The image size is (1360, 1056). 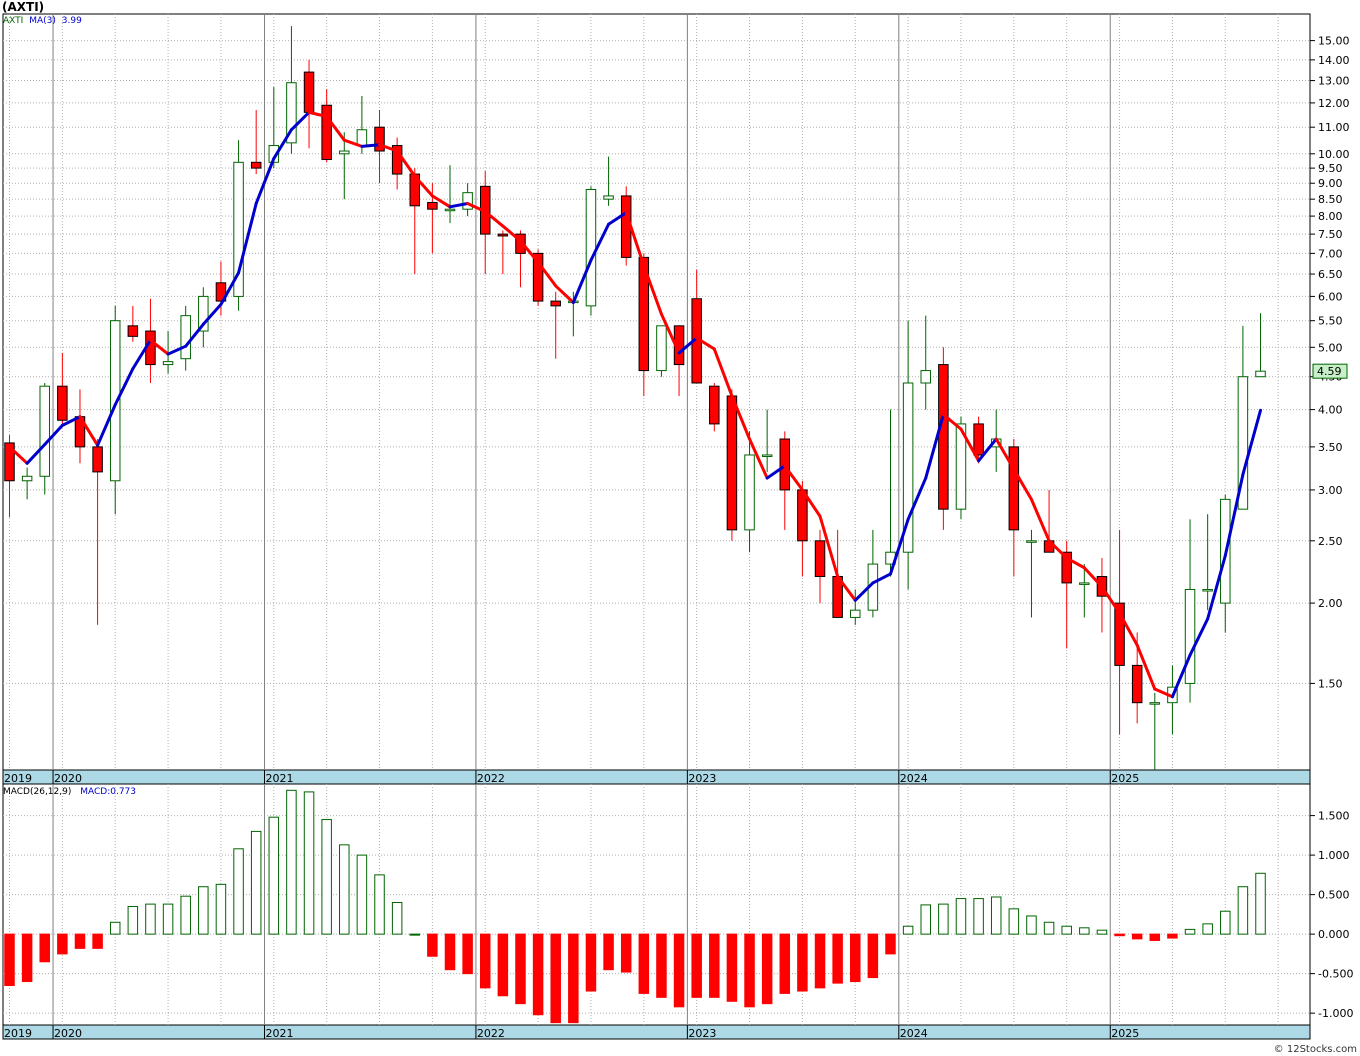 What do you see at coordinates (13, 21) in the screenshot?
I see `legend-symbol: AXTI` at bounding box center [13, 21].